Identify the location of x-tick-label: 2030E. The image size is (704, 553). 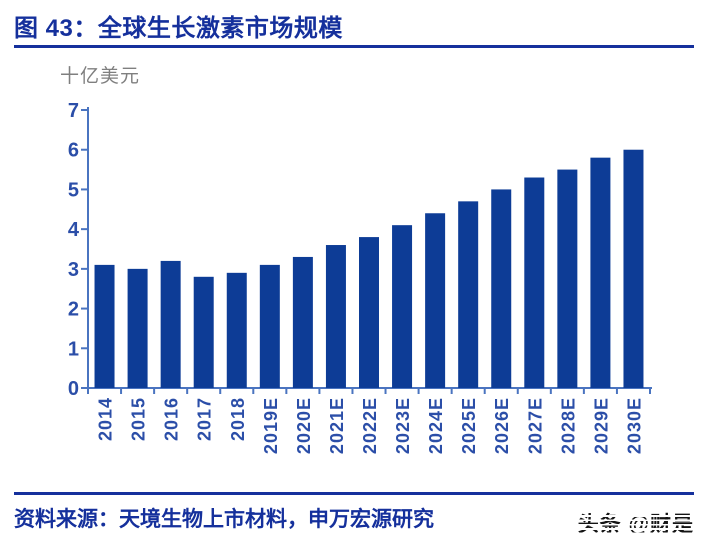
(634, 425).